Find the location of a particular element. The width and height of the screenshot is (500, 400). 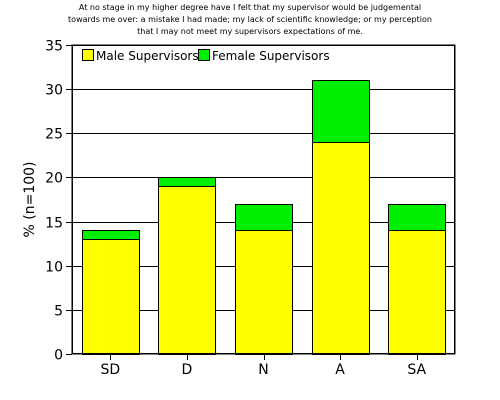

legend-swatch-male is located at coordinates (88, 55).